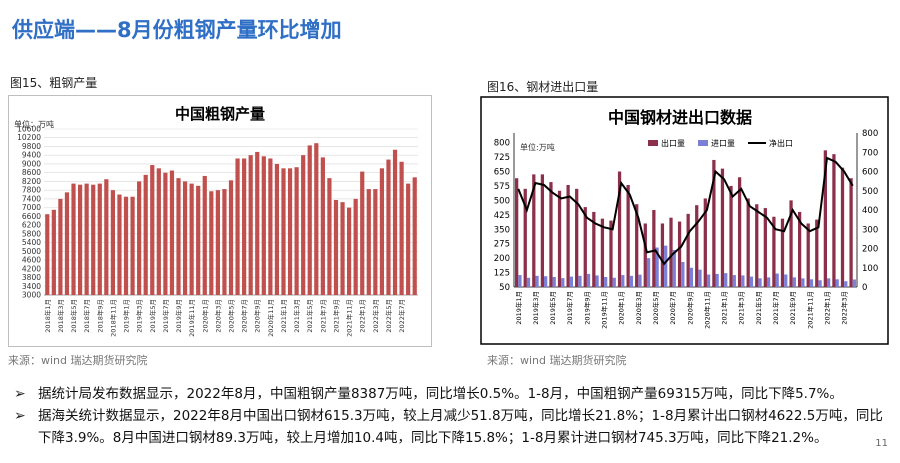  I want to click on y-tick-label: 800, so click(502, 144).